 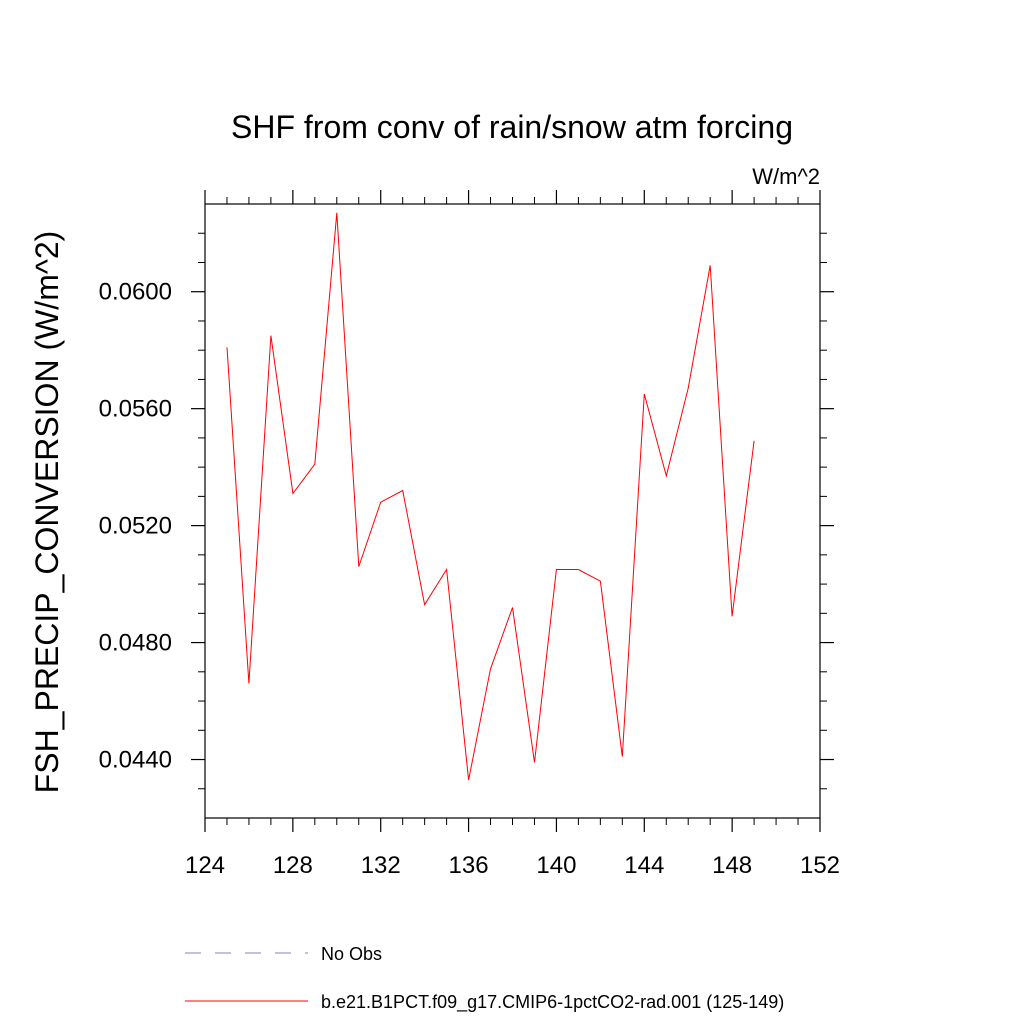 I want to click on units-label: W/m^2, so click(x=786, y=176).